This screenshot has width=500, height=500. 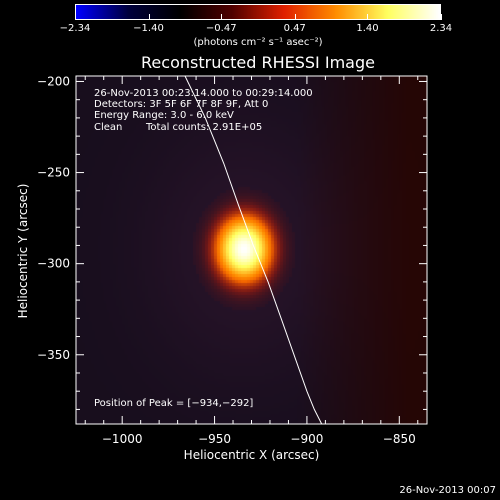 What do you see at coordinates (203, 93) in the screenshot?
I see `time-range-annotation: 26-Nov-2013 00:23:14.000 to 00:29:14.000` at bounding box center [203, 93].